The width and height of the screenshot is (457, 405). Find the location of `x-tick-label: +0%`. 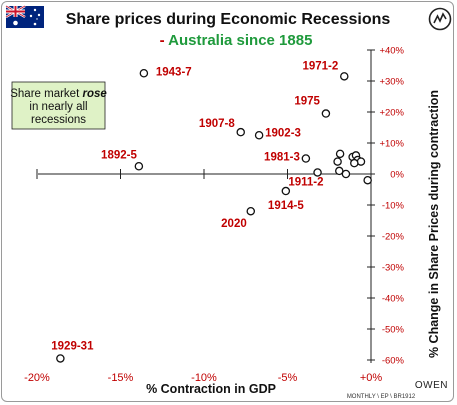

x-tick-label: +0% is located at coordinates (371, 378).